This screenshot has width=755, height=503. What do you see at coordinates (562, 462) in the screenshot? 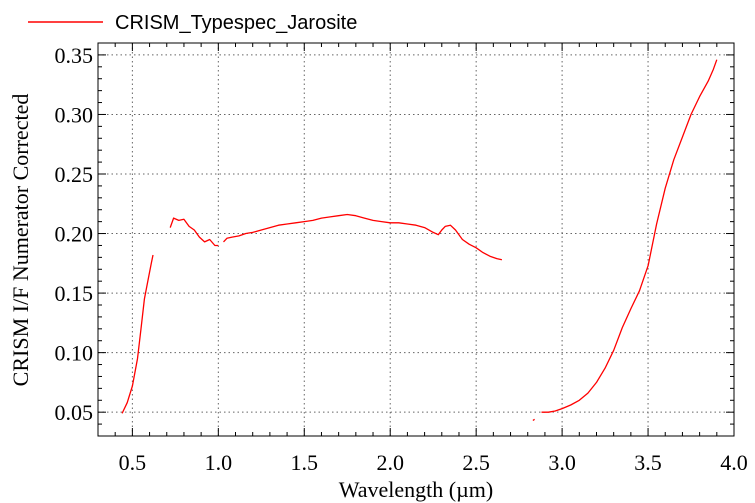
I see `x-tick-label: 3.0` at bounding box center [562, 462].